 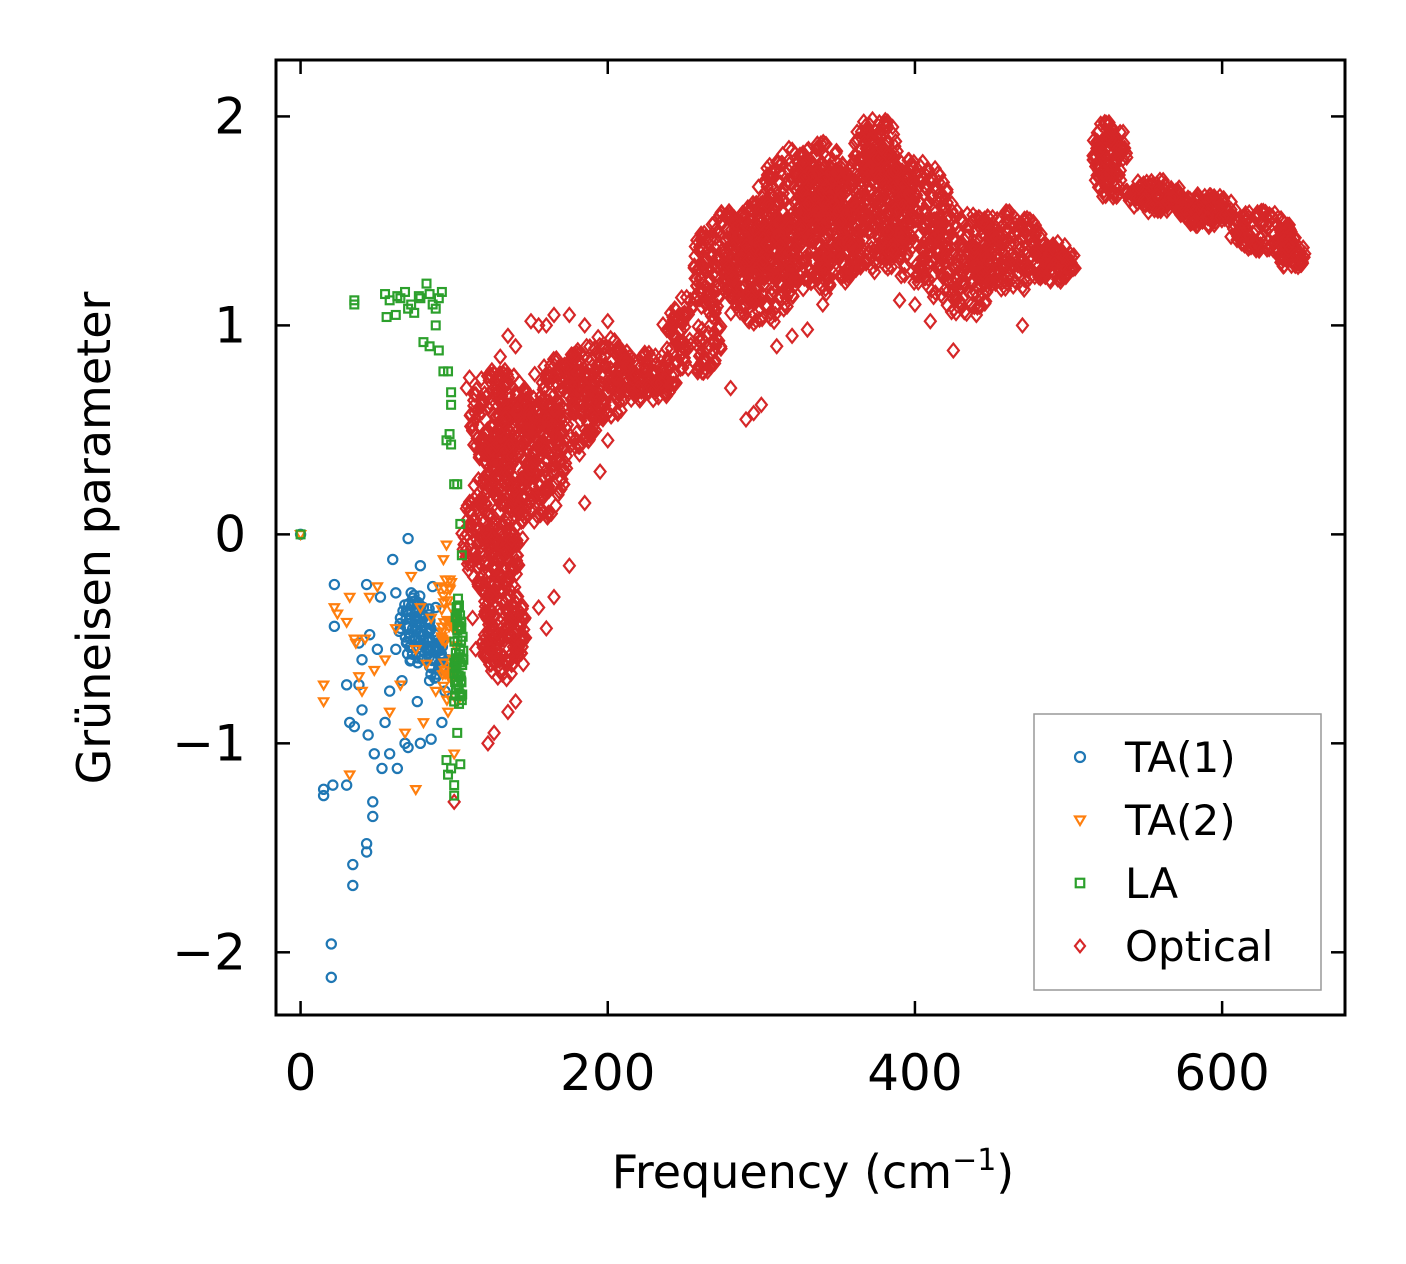 What do you see at coordinates (1180, 757) in the screenshot?
I see `legend-label: TA(1)` at bounding box center [1180, 757].